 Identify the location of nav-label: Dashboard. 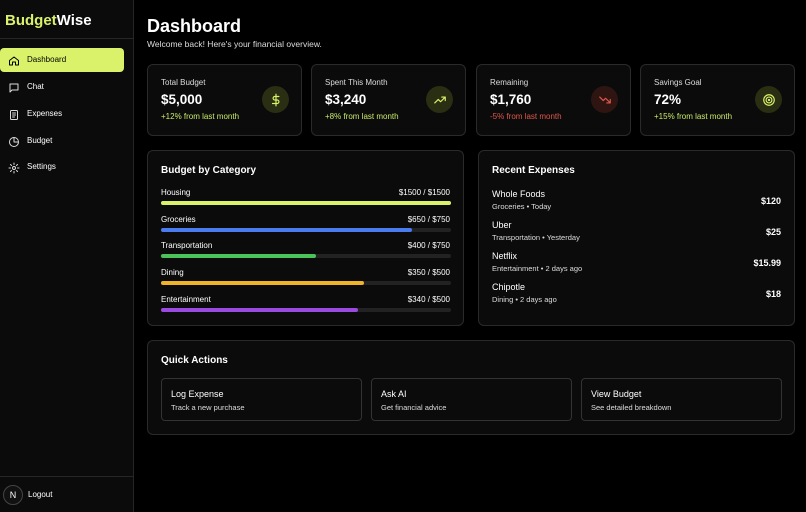
(47, 59).